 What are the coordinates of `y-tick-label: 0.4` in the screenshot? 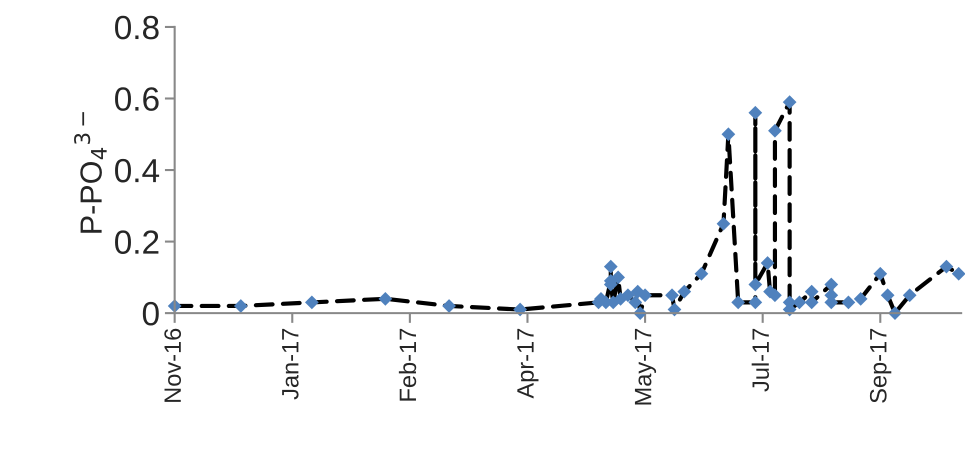 It's located at (137, 170).